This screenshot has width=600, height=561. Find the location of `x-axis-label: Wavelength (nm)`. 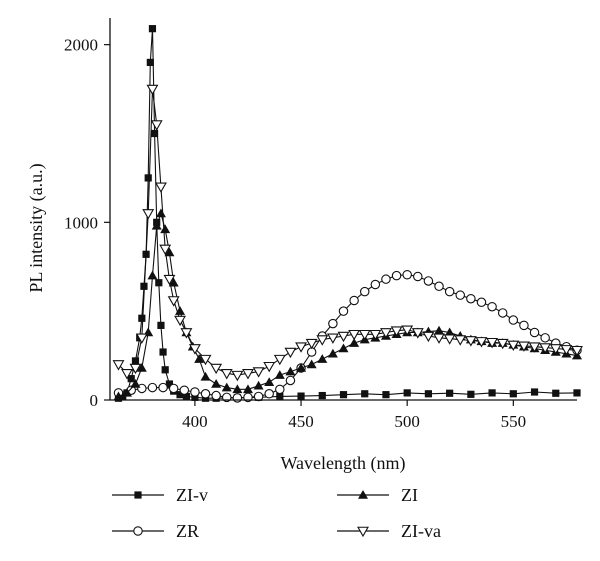

x-axis-label: Wavelength (nm) is located at coordinates (342, 463).